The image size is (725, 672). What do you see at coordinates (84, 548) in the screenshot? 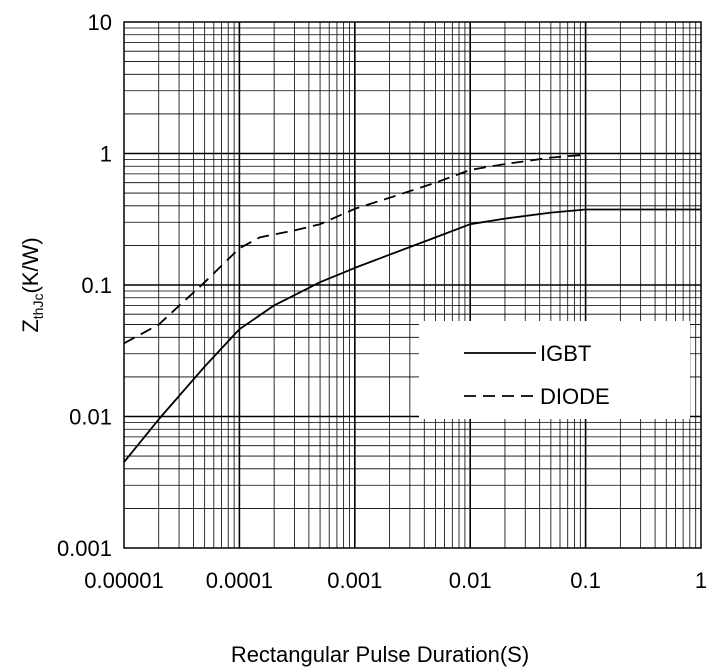
I see `y-tick-label: 0.001` at bounding box center [84, 548].